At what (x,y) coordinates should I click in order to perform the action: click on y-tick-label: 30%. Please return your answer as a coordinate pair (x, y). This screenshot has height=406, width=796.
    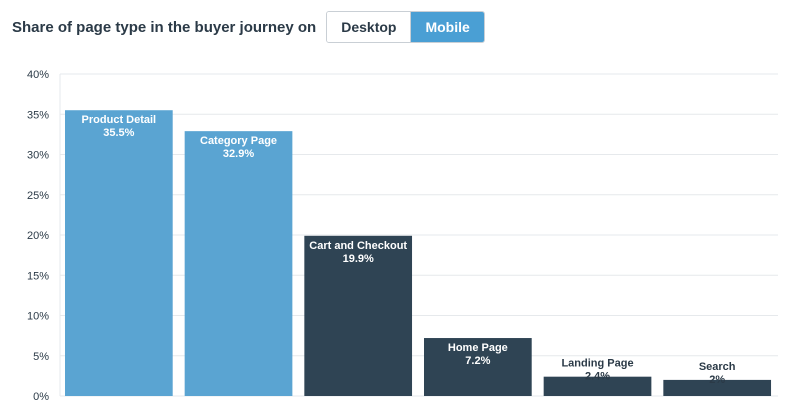
    Looking at the image, I should click on (38, 156).